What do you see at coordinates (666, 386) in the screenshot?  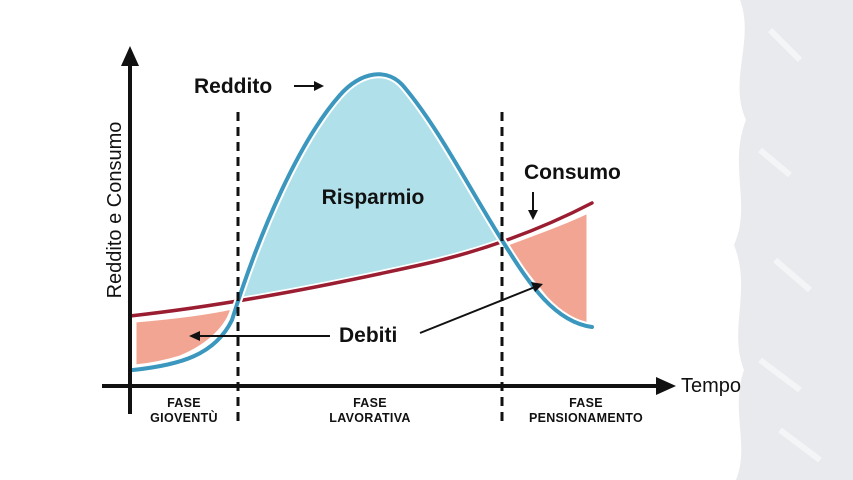 I see `x-axis-arrow` at bounding box center [666, 386].